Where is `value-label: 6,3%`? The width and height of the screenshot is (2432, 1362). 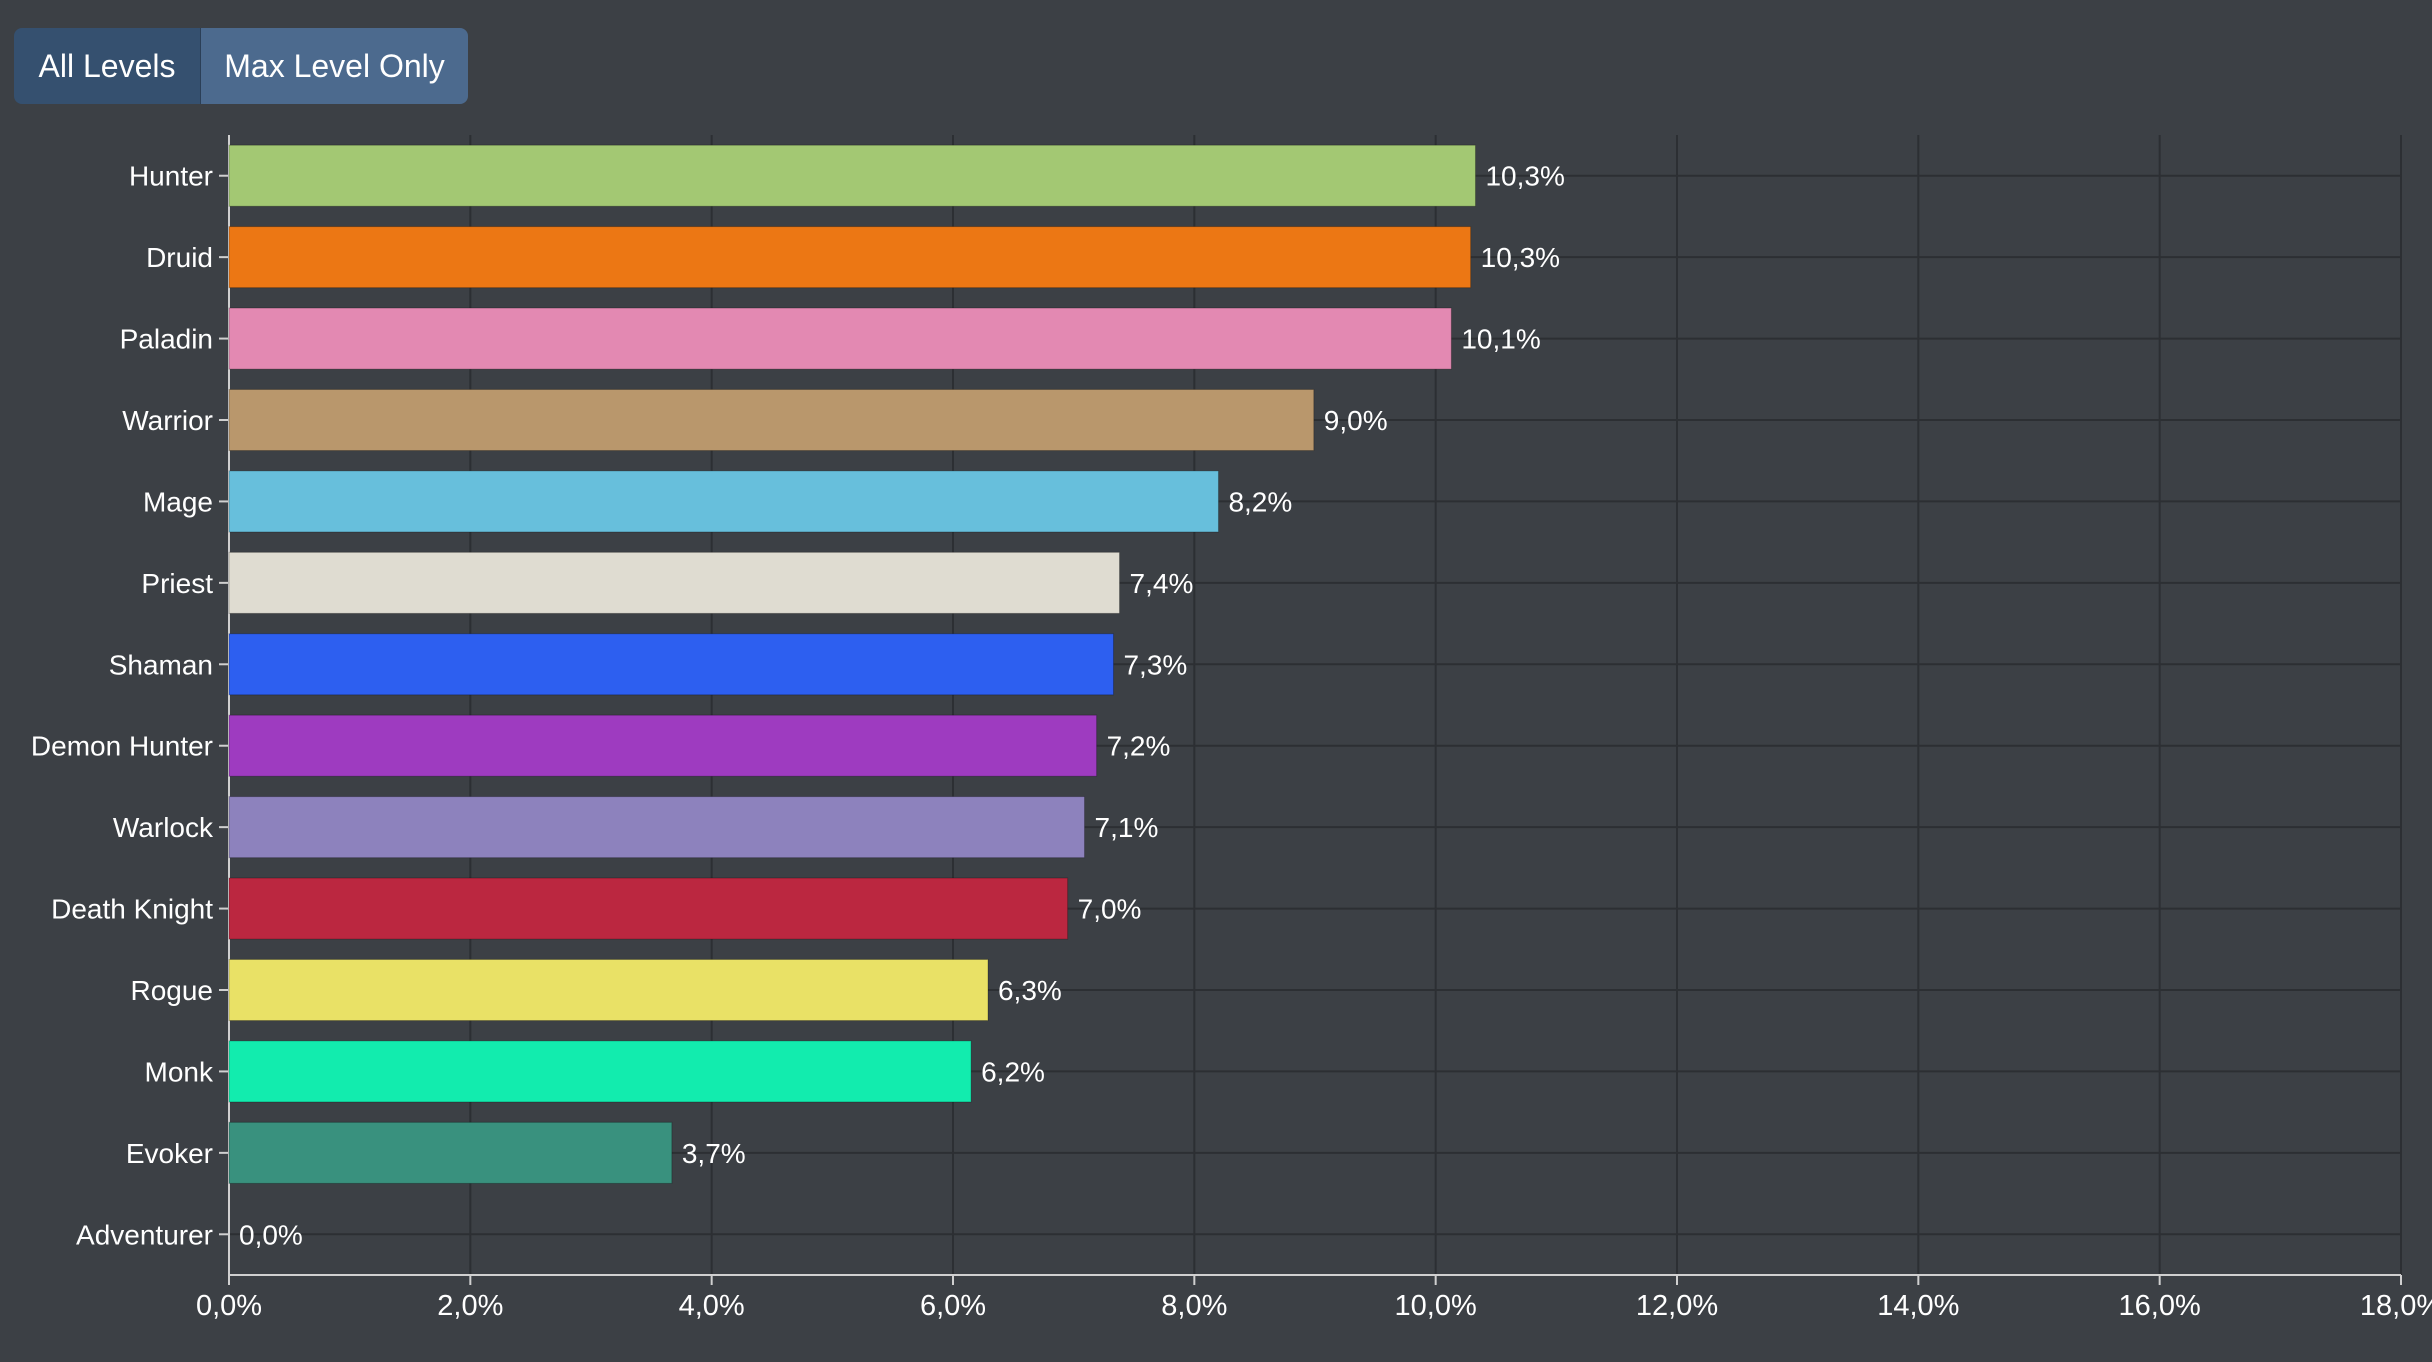
value-label: 6,3% is located at coordinates (1030, 990).